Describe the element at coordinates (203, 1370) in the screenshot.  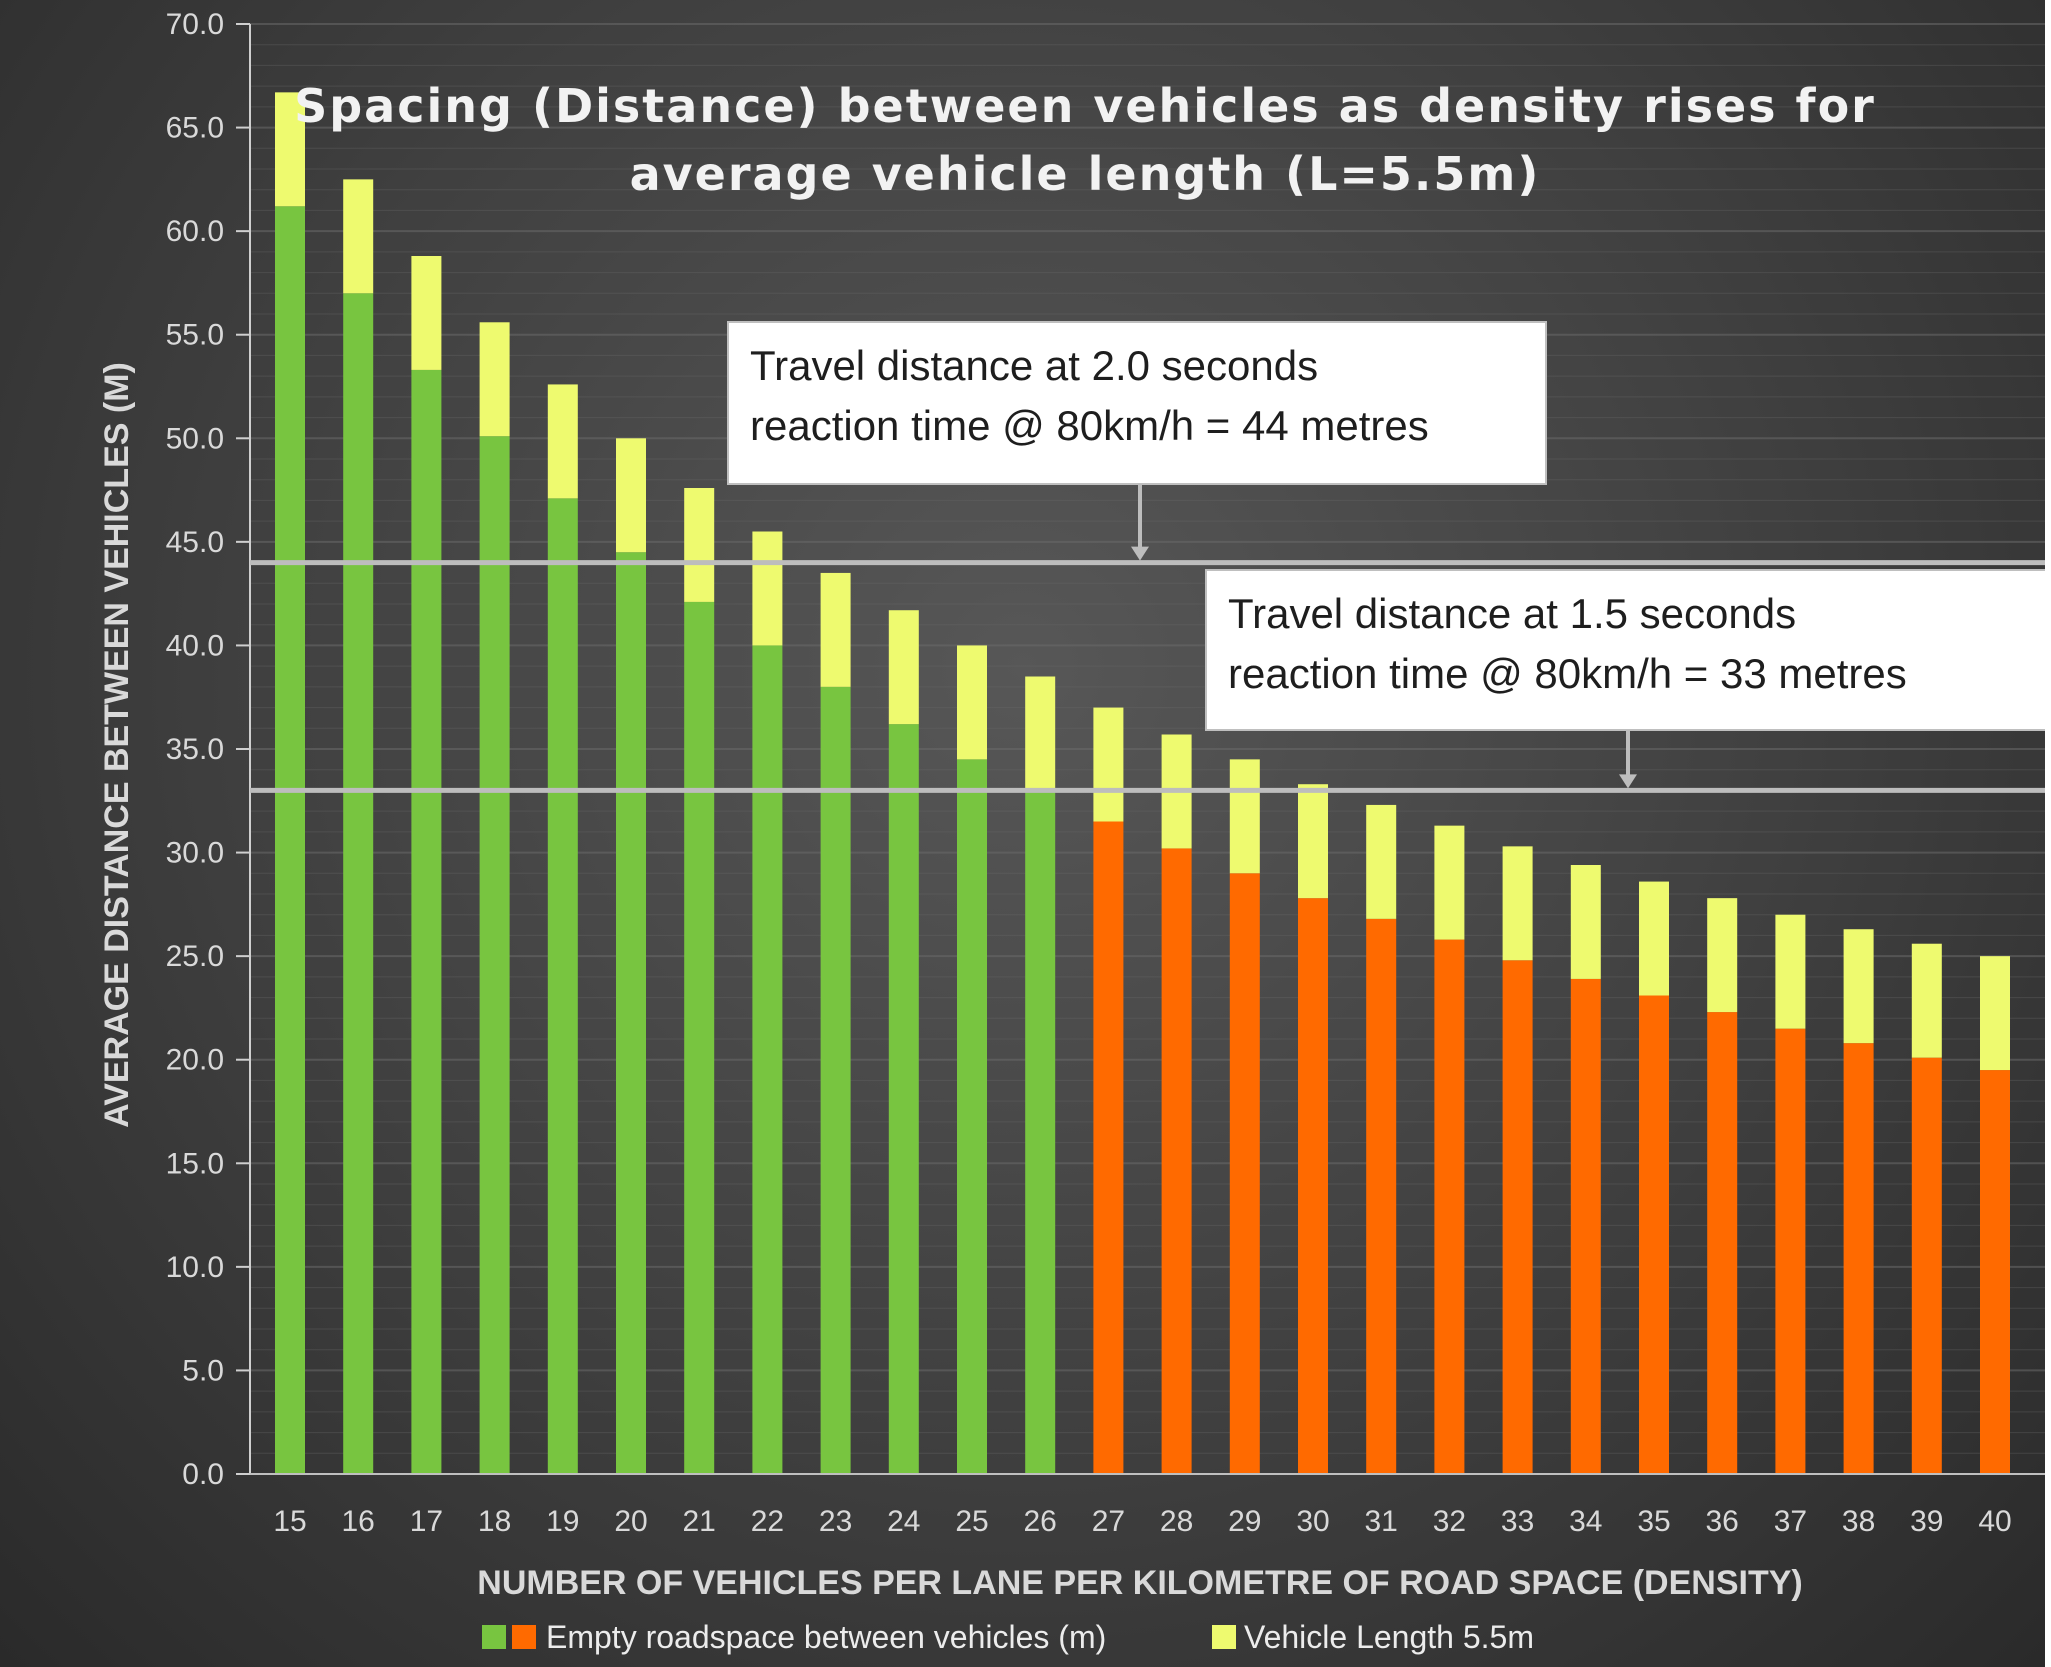
I see `y-tick-label: 5.0` at that location.